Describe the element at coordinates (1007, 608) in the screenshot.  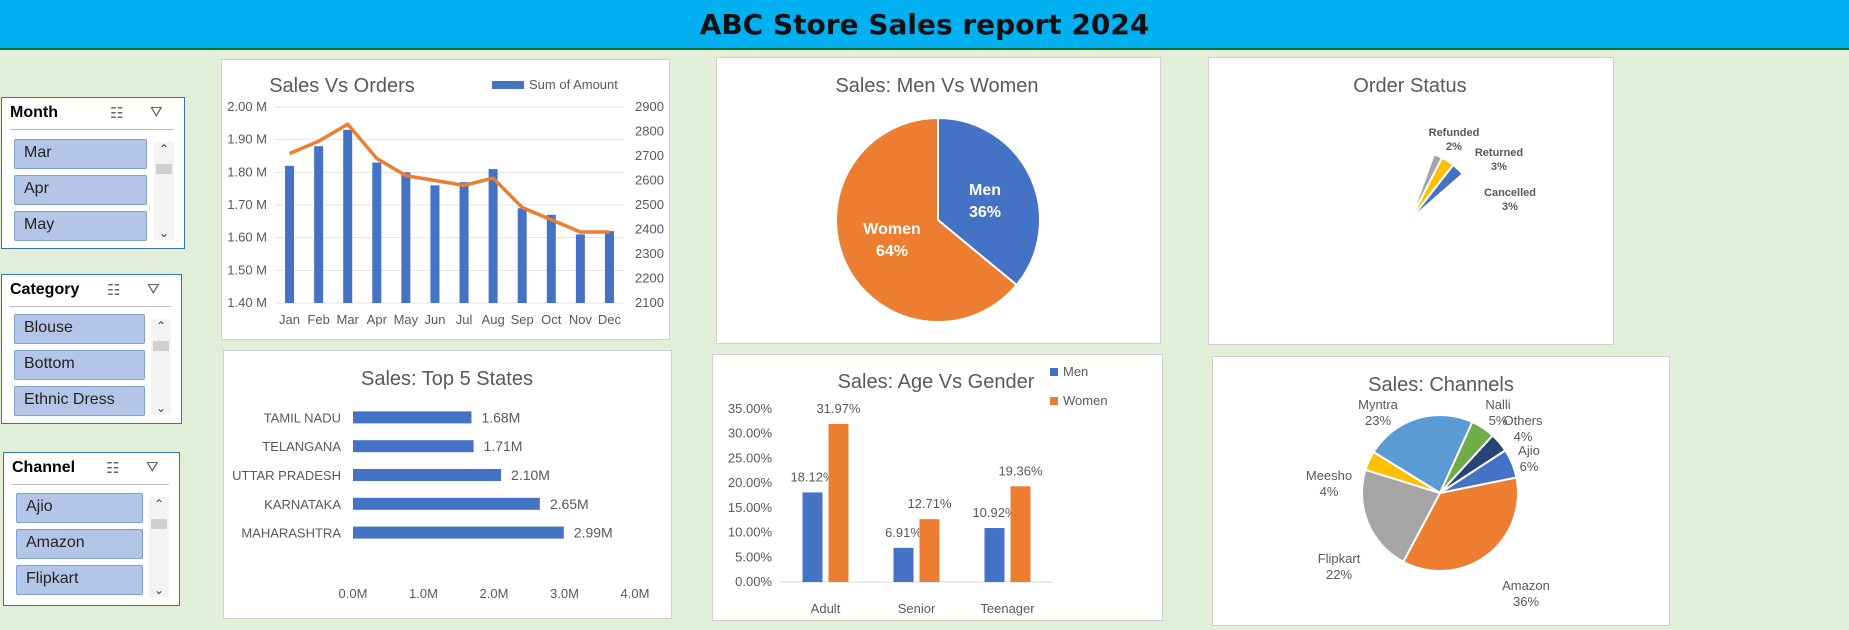
I see `x-tick-label: Teenager` at that location.